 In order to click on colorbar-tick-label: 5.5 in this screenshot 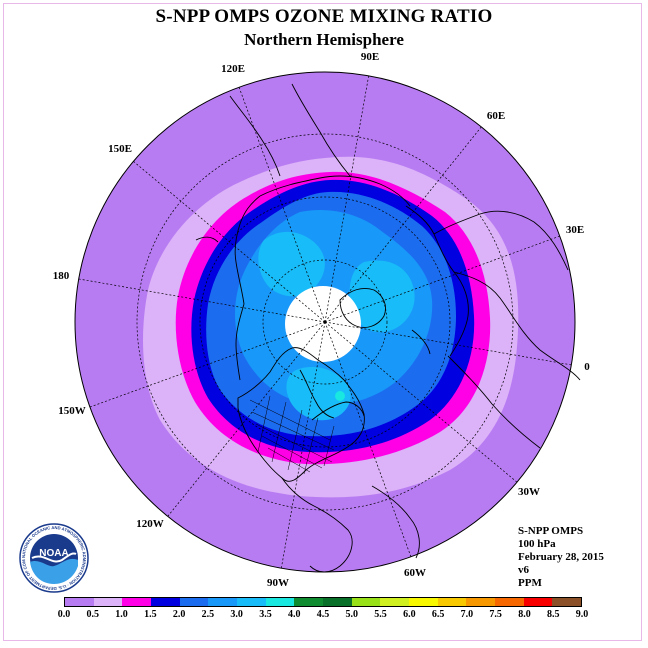, I will do `click(380, 614)`.